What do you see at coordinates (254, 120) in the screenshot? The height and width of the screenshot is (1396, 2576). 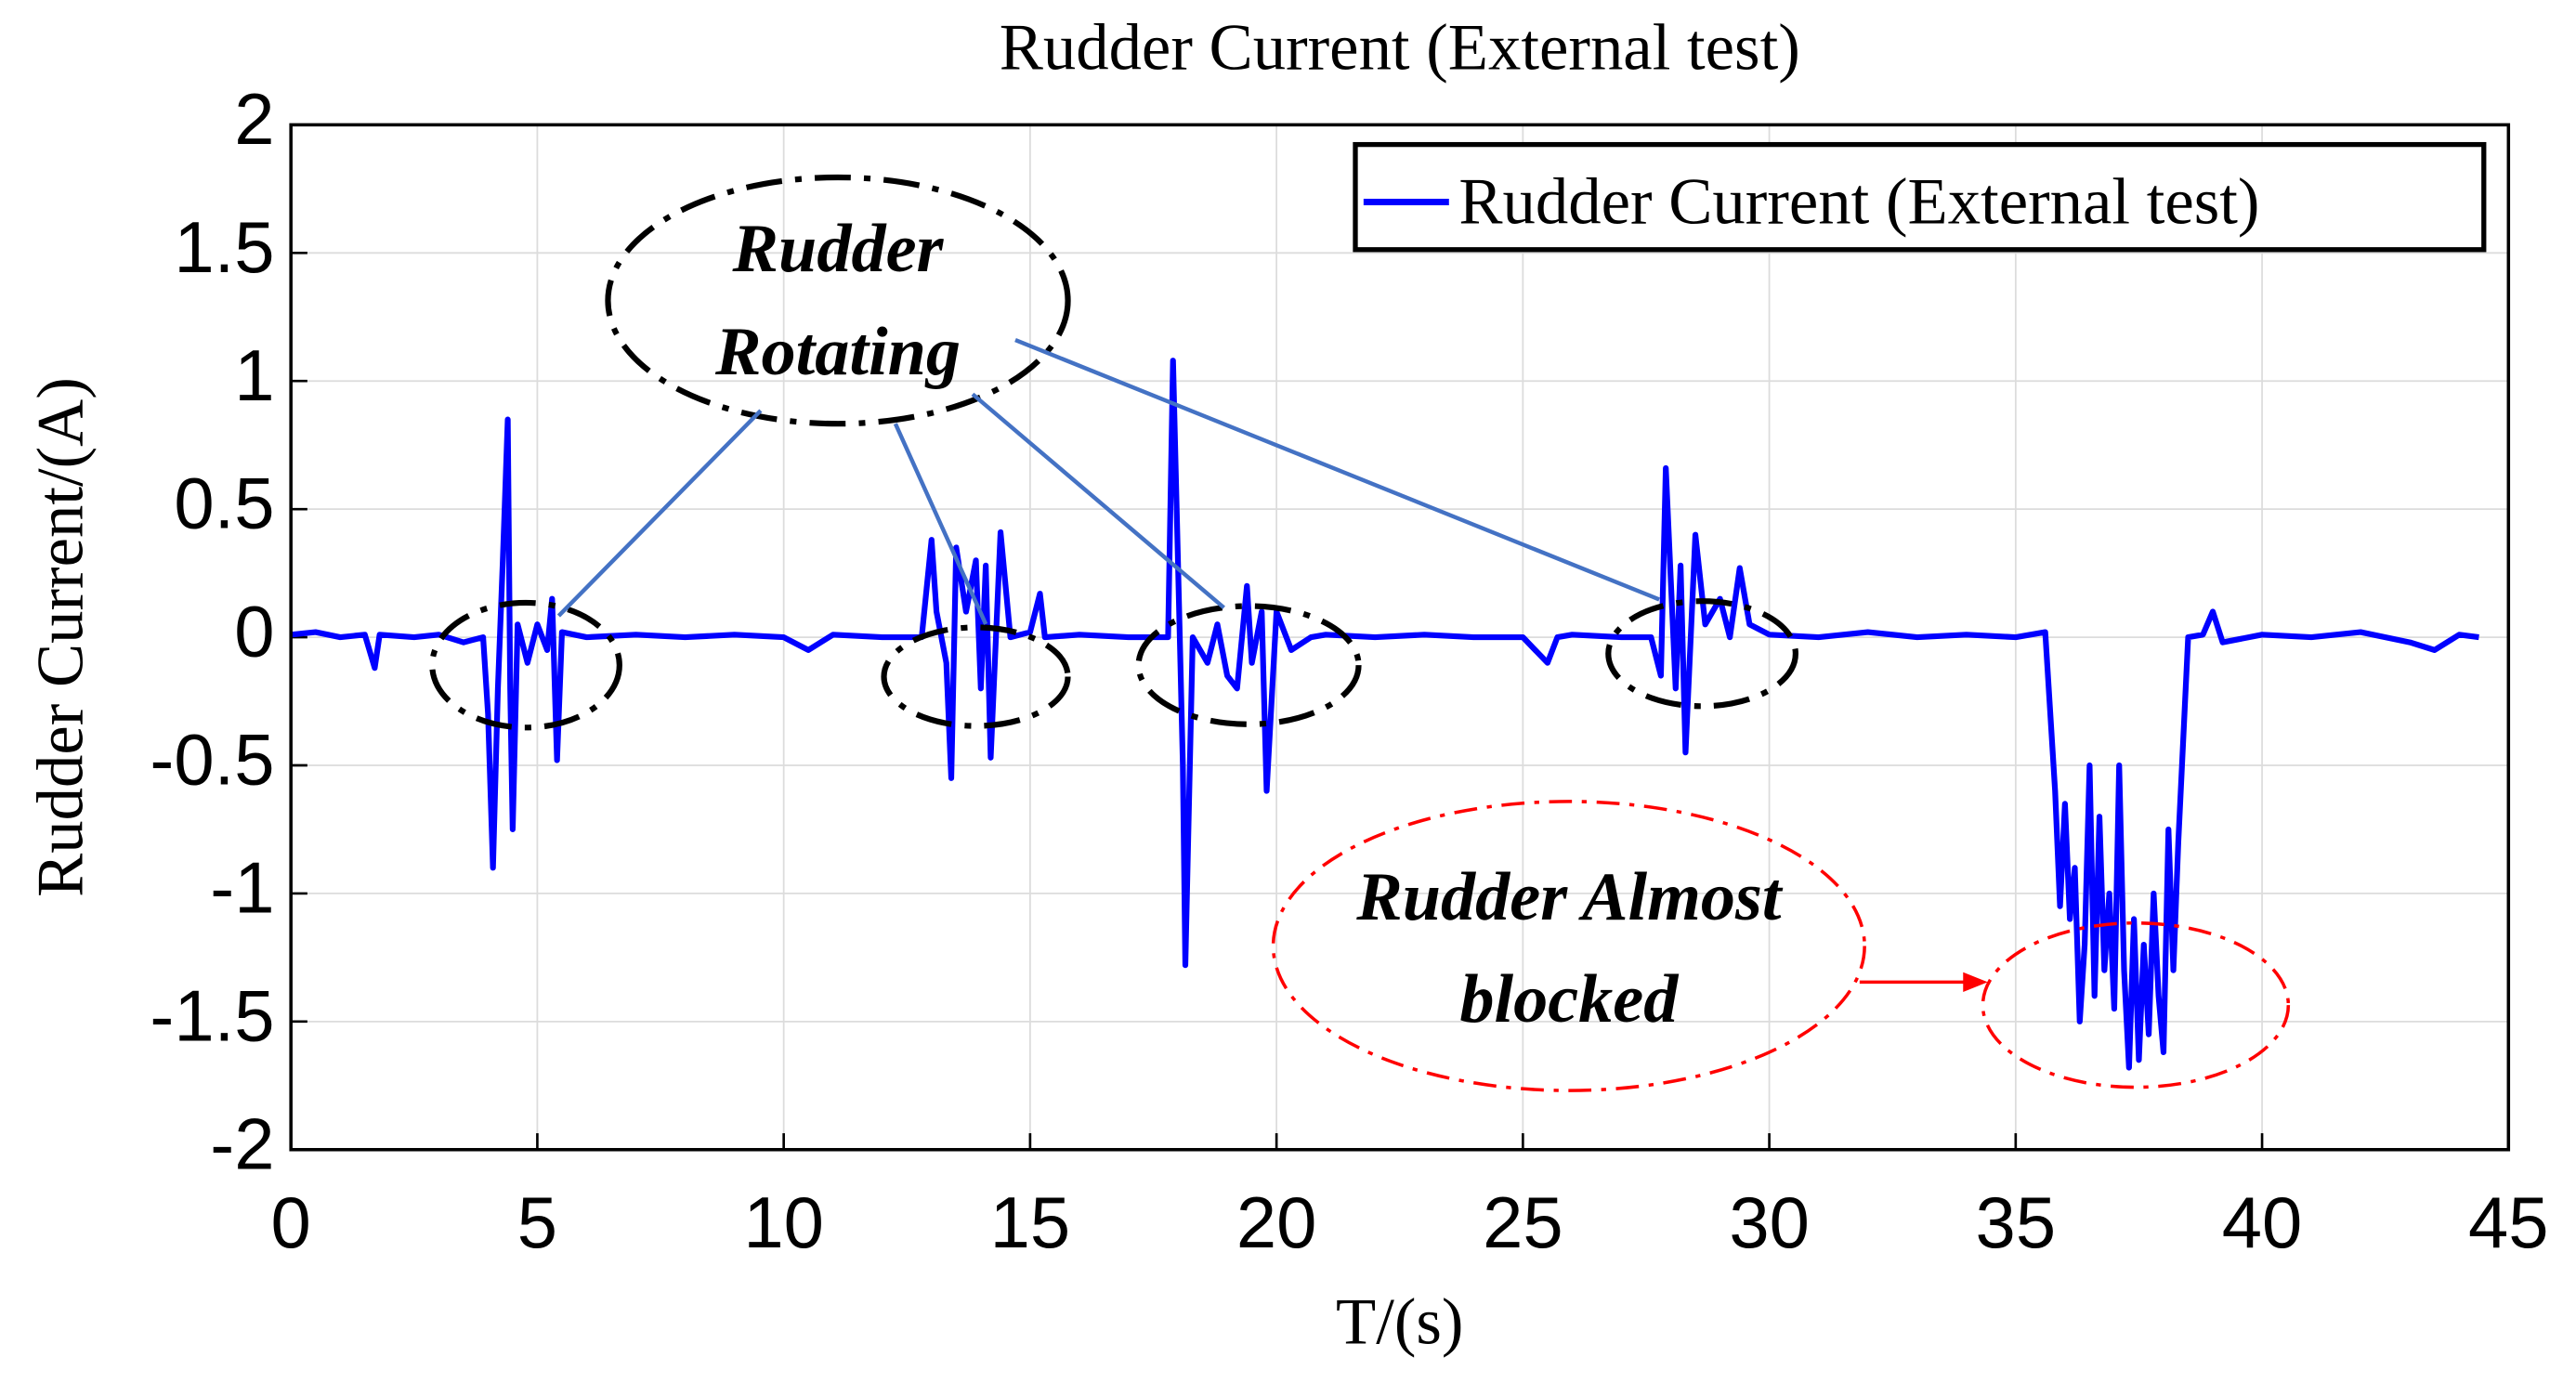 I see `y-tick-label: 2` at bounding box center [254, 120].